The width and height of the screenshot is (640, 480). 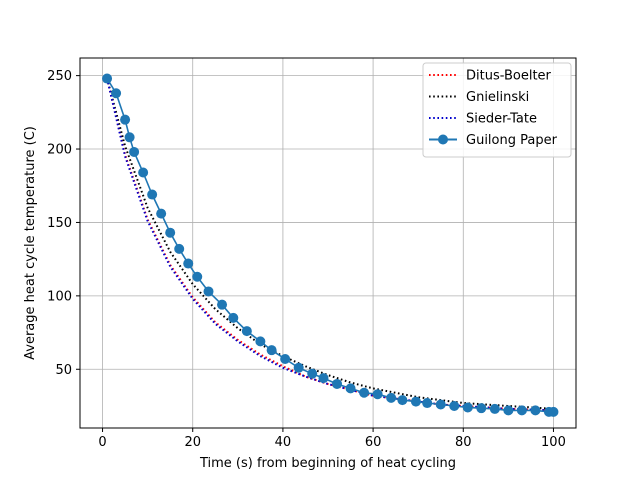 I want to click on legend-marker, so click(x=443, y=139).